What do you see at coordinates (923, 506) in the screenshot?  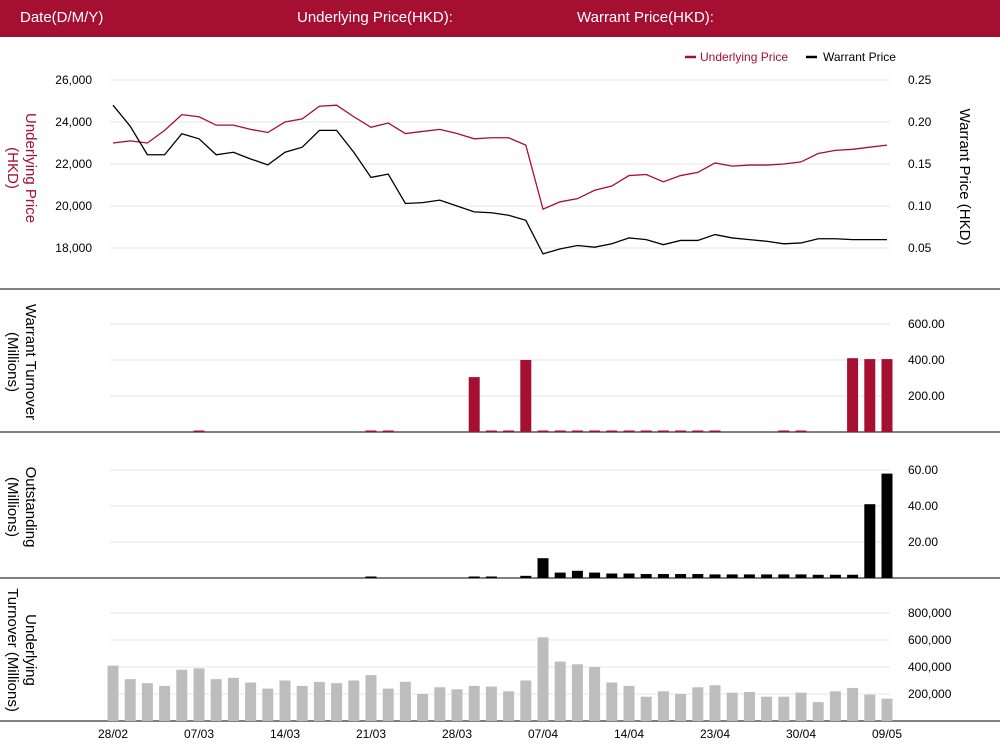 I see `outstanding-tick-label: 40.00` at bounding box center [923, 506].